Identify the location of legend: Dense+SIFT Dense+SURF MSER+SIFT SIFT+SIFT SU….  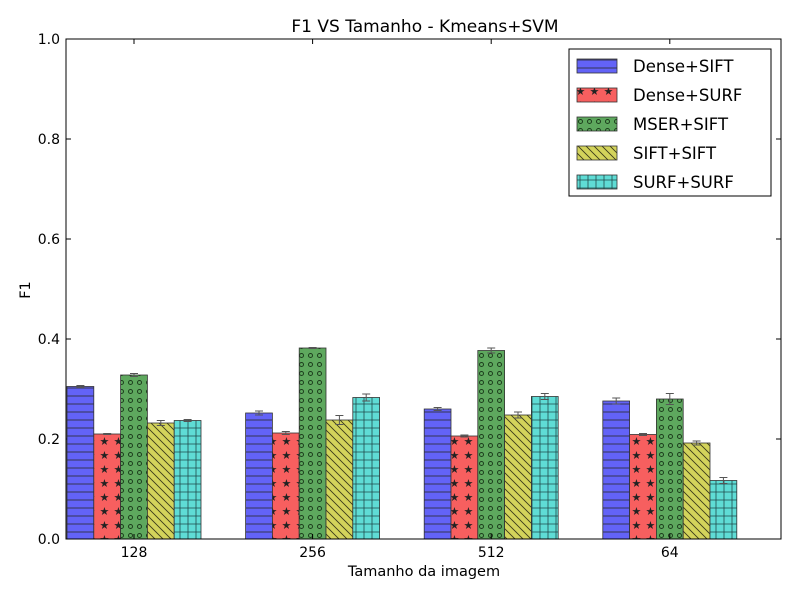
(670, 122).